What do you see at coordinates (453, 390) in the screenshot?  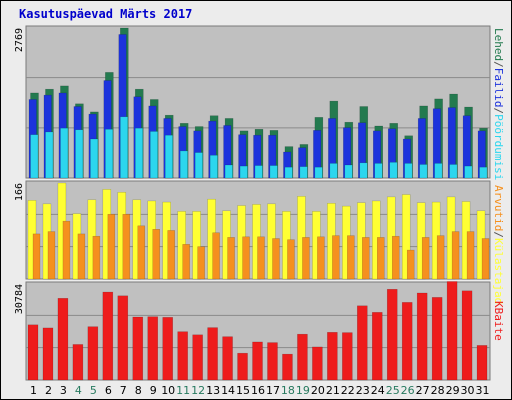 I see `x-tick-label-29: 29` at bounding box center [453, 390].